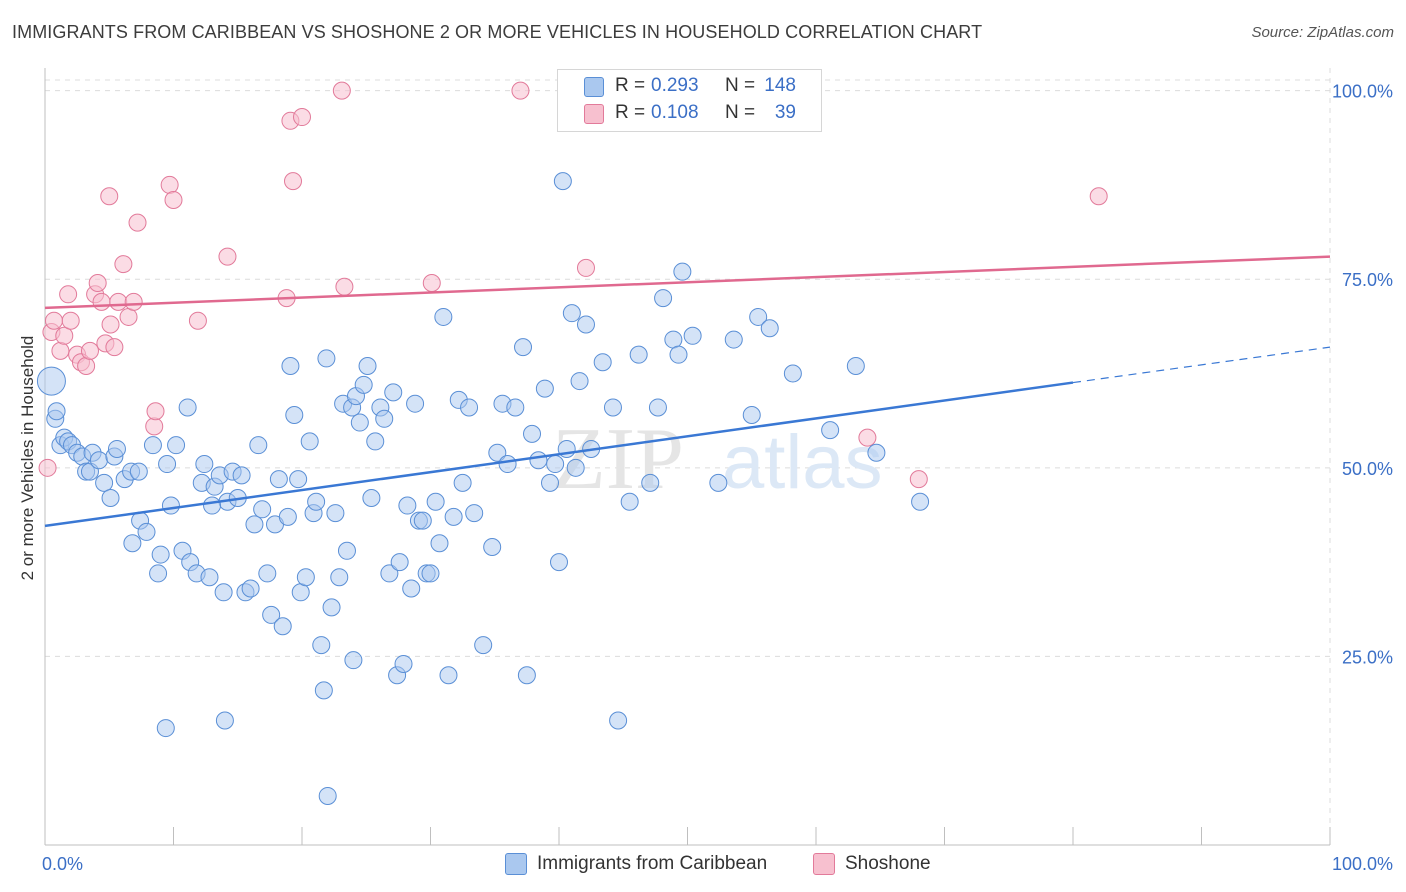  What do you see at coordinates (802, 462) in the screenshot?
I see `watermark-atlas: atlas` at bounding box center [802, 462].